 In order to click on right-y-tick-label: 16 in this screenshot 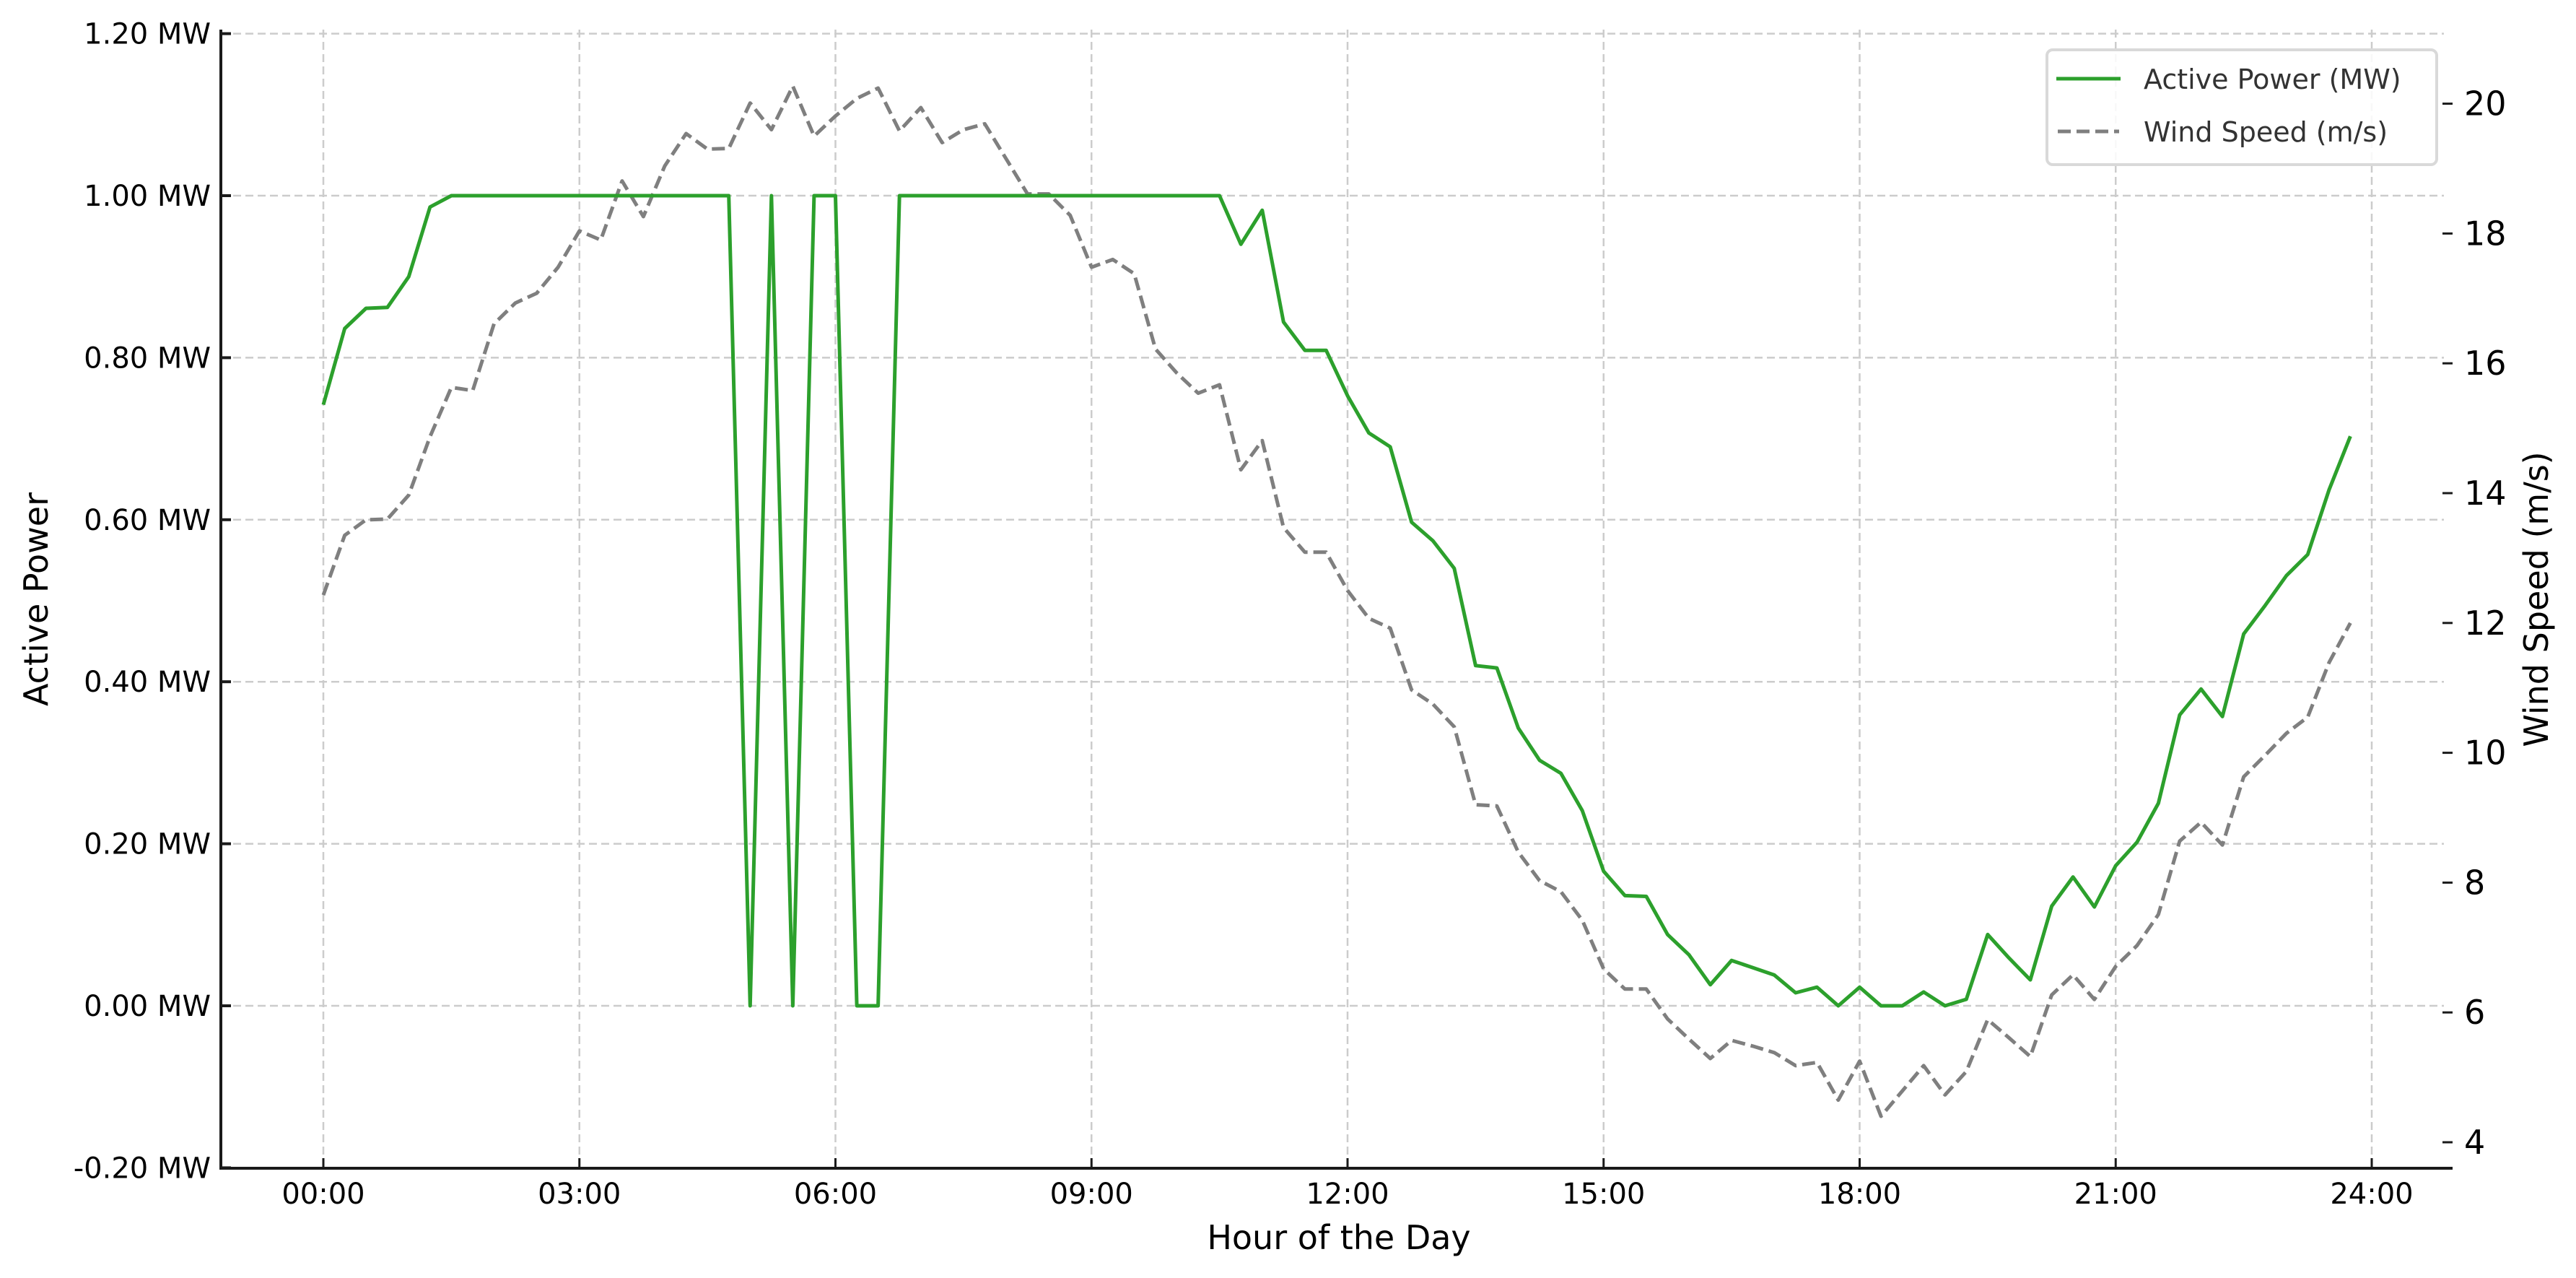, I will do `click(2485, 363)`.